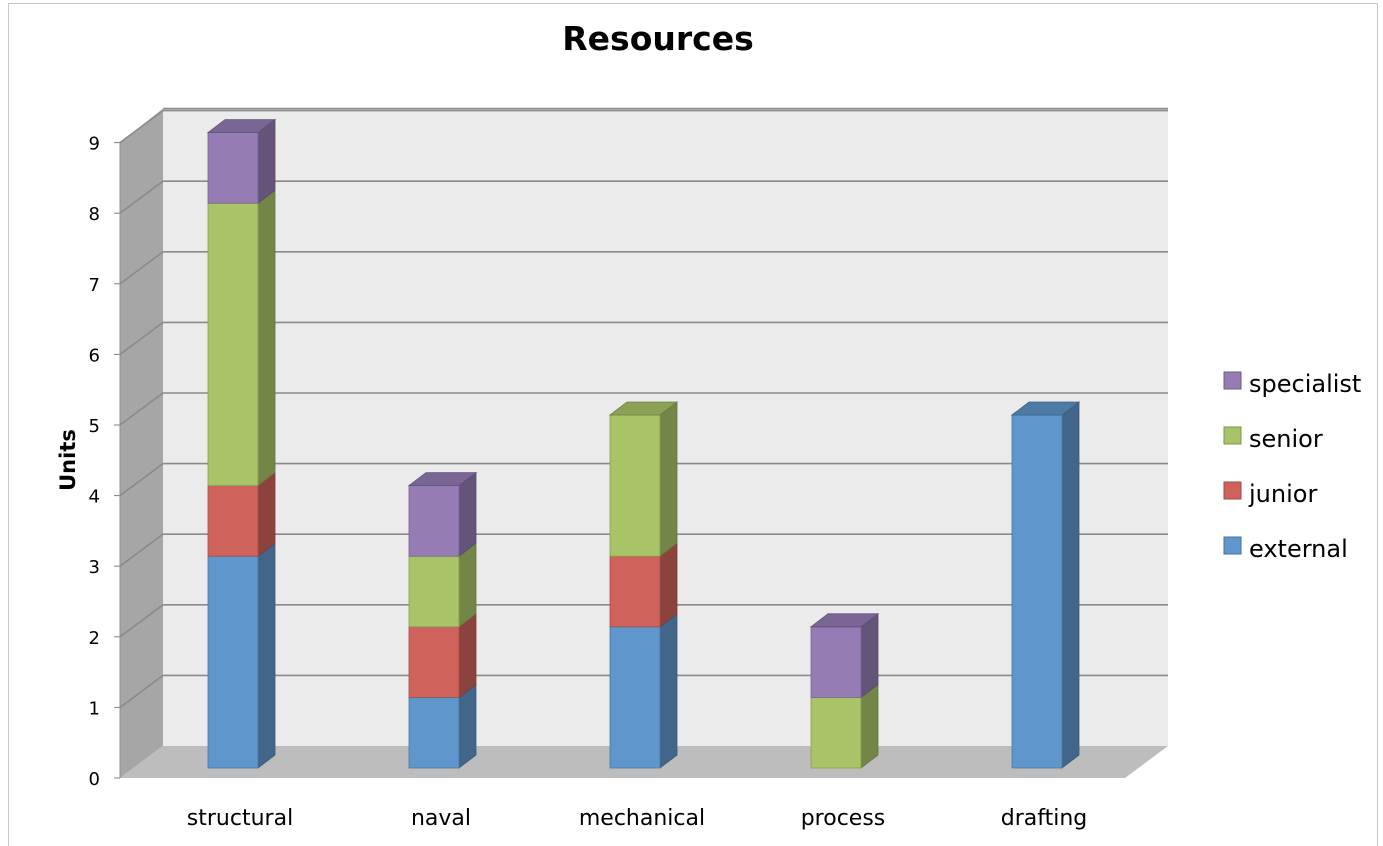 This screenshot has height=846, width=1383. Describe the element at coordinates (94, 779) in the screenshot. I see `y-tick-label: 0` at that location.